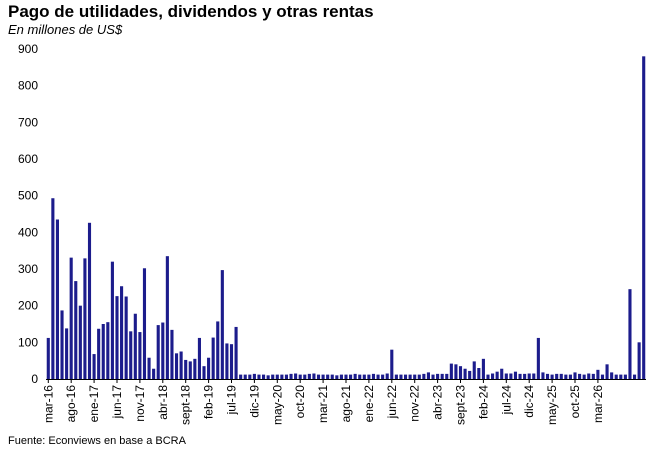 The image size is (663, 454). Describe the element at coordinates (598, 404) in the screenshot. I see `x-tick-label: mar-26` at that location.